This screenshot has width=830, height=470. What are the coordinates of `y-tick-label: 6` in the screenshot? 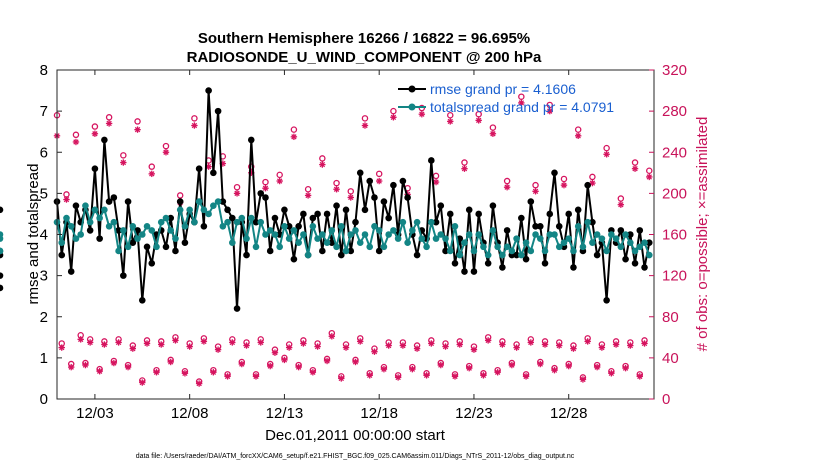 It's located at (44, 152).